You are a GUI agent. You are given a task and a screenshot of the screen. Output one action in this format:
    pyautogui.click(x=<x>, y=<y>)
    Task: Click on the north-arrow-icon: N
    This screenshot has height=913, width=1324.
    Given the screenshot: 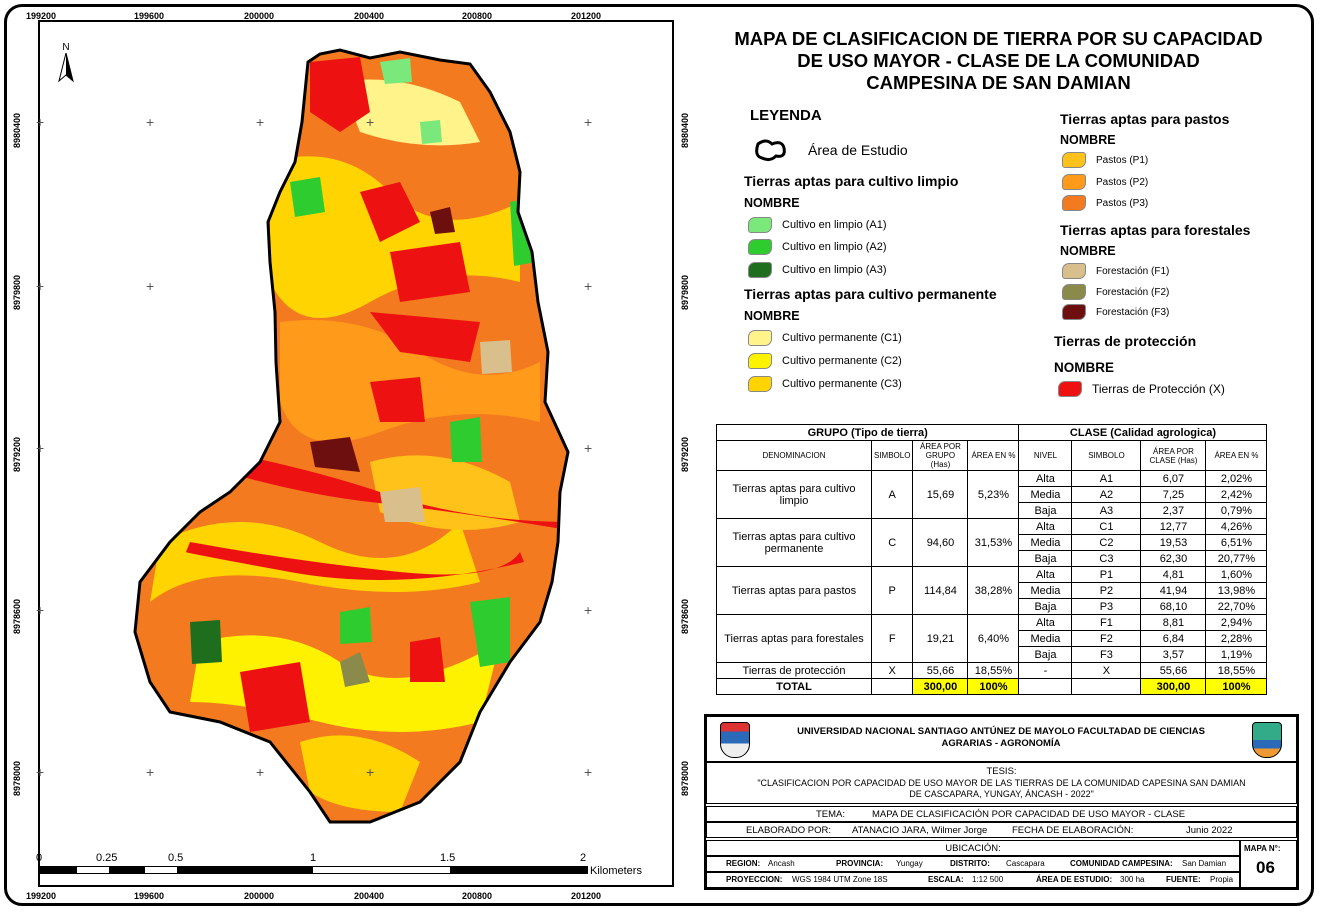 What is the action you would take?
    pyautogui.click(x=66, y=62)
    